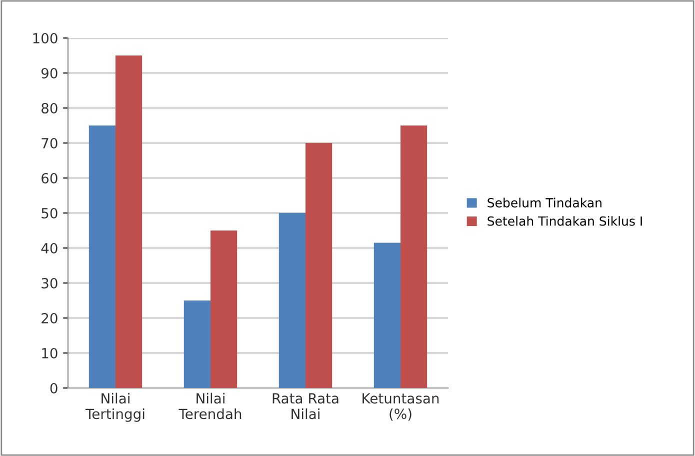 The width and height of the screenshot is (695, 456). I want to click on y-tick-label: 60, so click(50, 178).